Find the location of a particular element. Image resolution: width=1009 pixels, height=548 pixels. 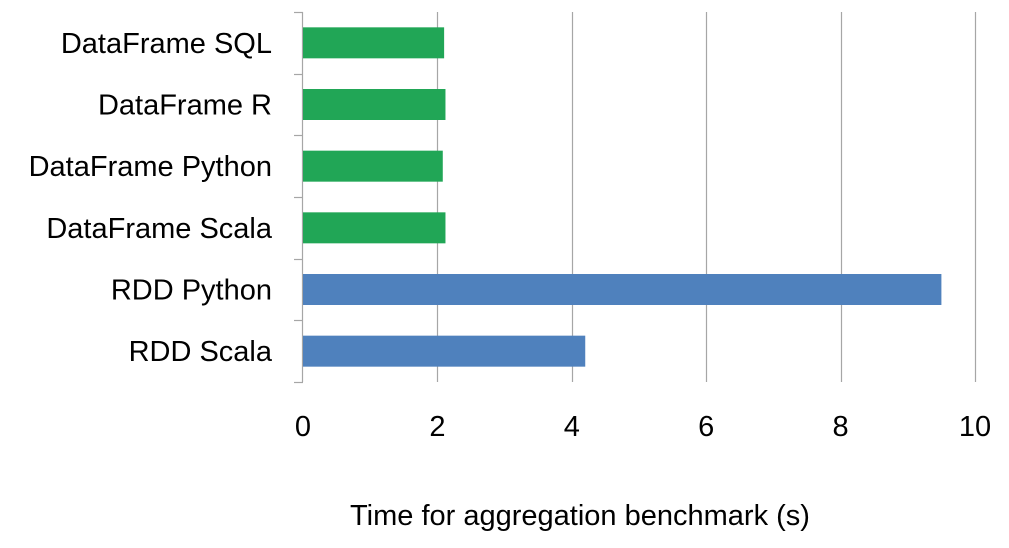

category-label: RDD Python is located at coordinates (191, 291).